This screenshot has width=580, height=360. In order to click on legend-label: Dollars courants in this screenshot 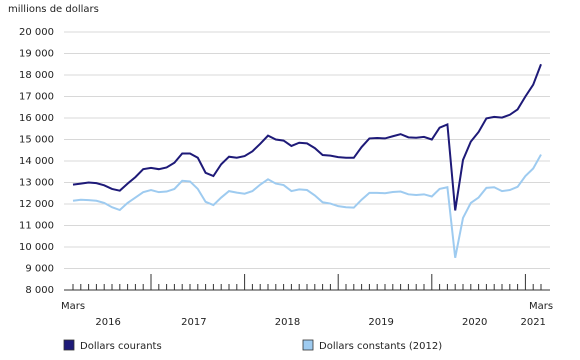, I will do `click(121, 346)`.